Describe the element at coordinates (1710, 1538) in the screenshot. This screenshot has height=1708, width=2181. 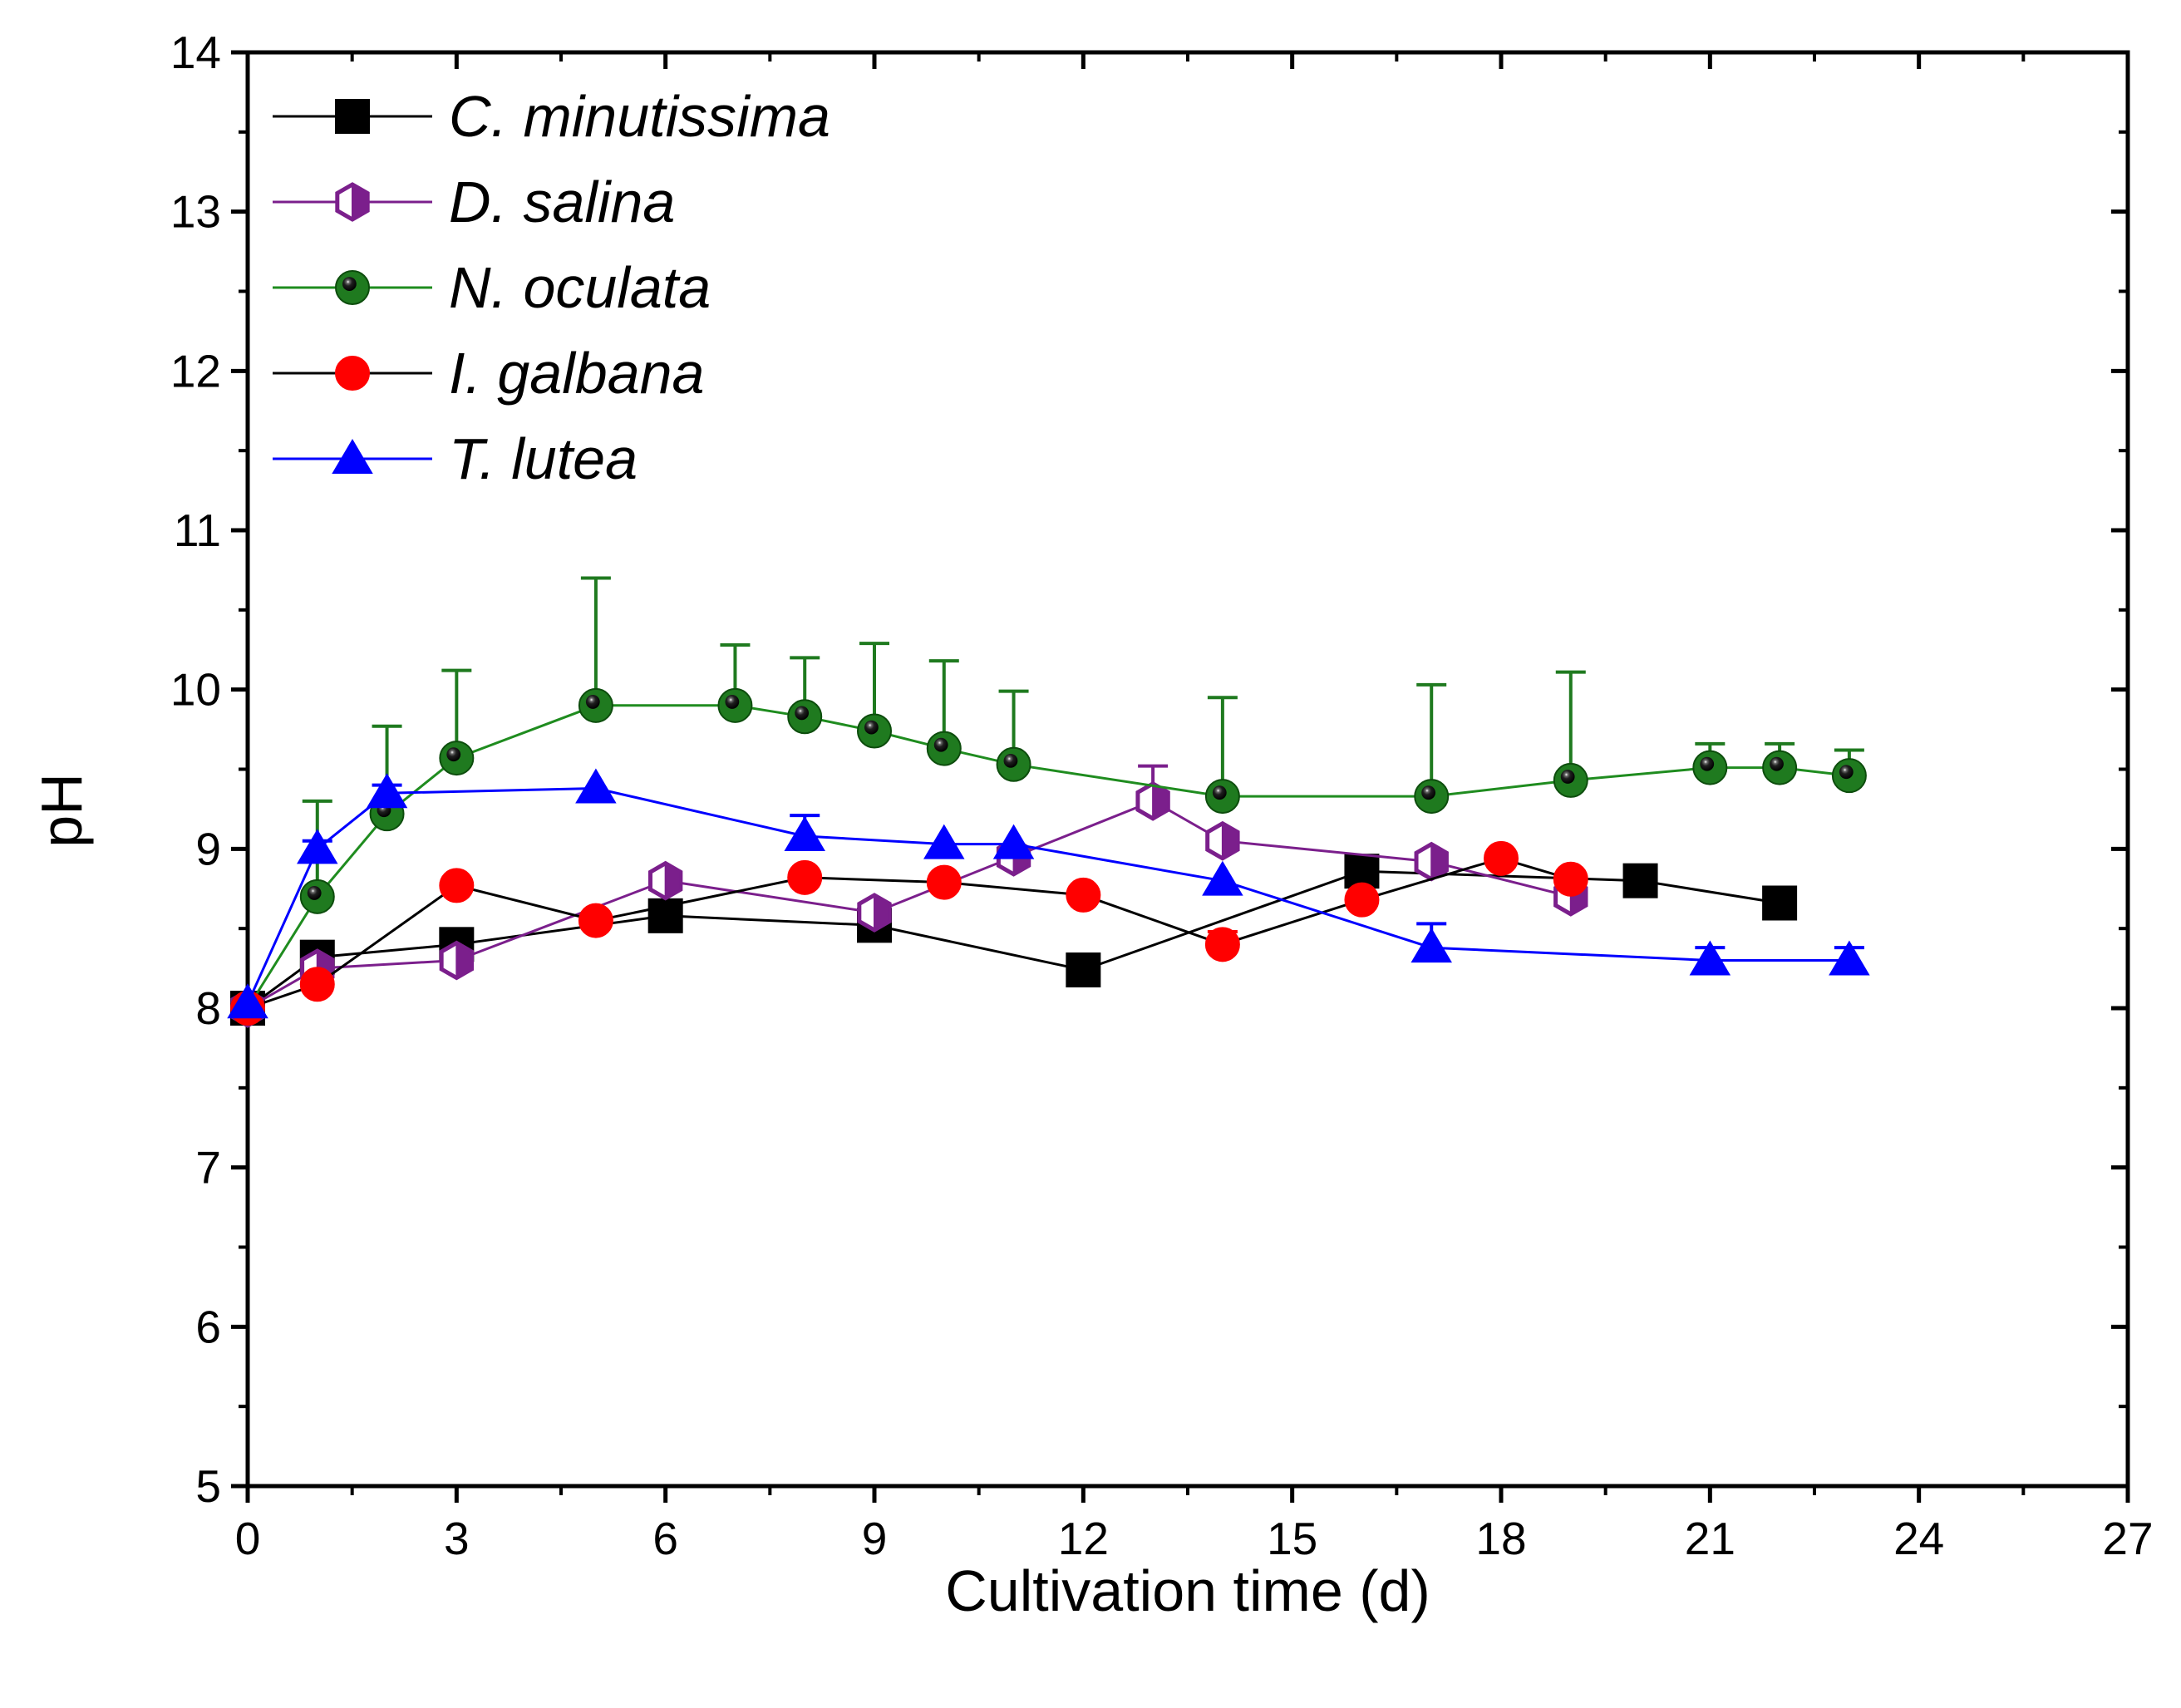
I see `x-tick-label: 21` at that location.